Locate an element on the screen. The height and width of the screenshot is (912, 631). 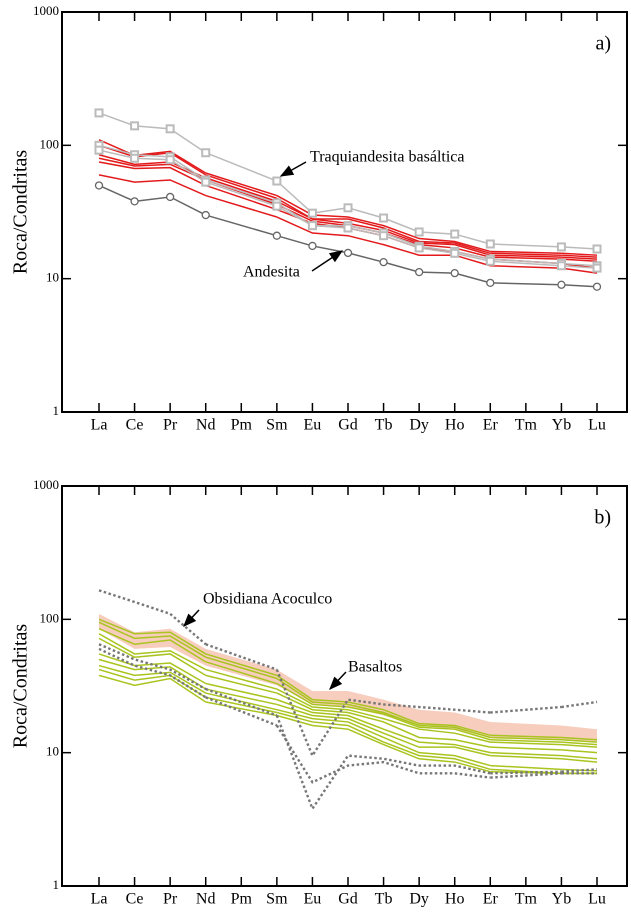
y-tick-label: 100 is located at coordinates (50, 617).